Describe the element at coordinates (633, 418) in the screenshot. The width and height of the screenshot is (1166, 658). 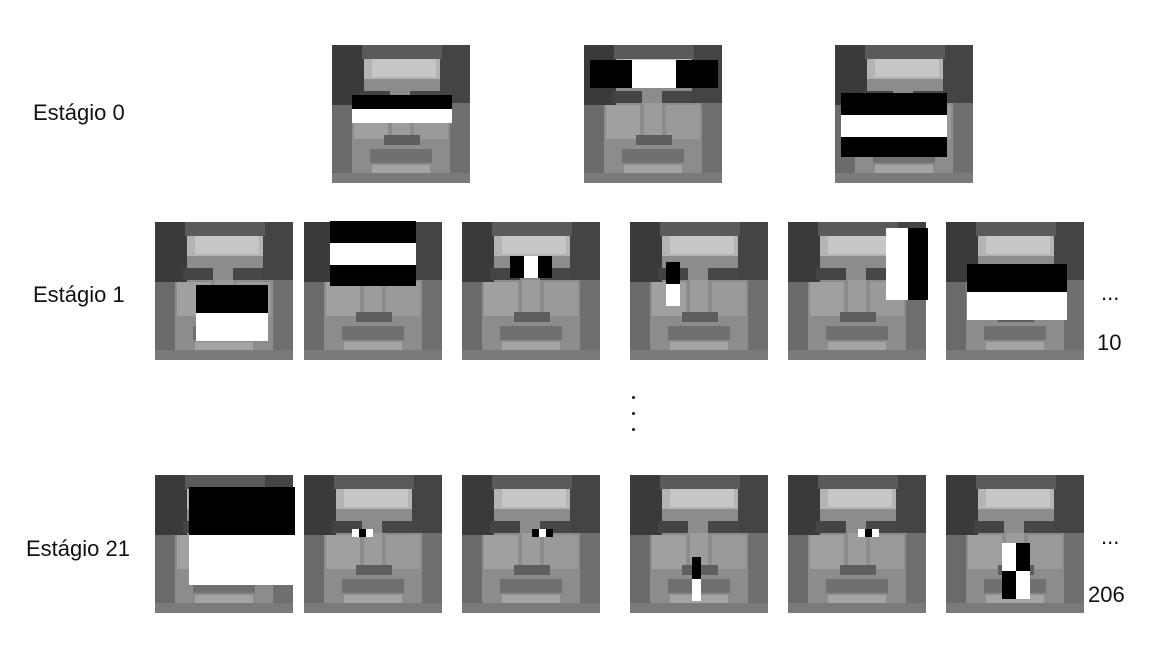
I see `vertical-ellipsis` at that location.